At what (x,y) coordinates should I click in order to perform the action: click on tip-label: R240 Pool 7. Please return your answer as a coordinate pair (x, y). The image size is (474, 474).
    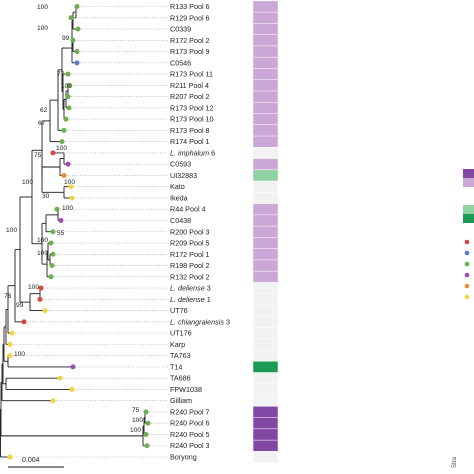
    Looking at the image, I should click on (190, 411).